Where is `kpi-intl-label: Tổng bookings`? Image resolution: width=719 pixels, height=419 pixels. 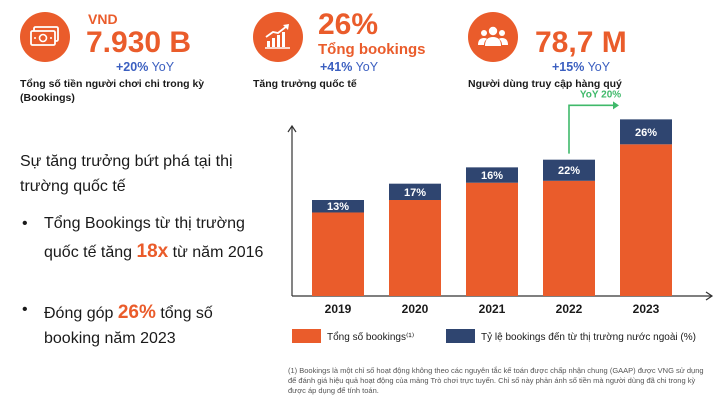
kpi-intl-label: Tổng bookings is located at coordinates (372, 49).